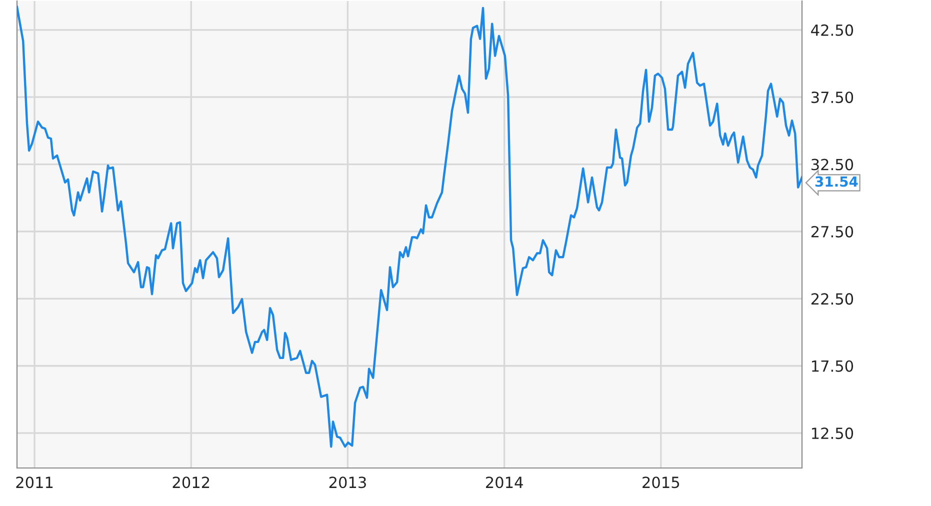 This screenshot has height=506, width=931. I want to click on x-tick-label: 2011, so click(34, 482).